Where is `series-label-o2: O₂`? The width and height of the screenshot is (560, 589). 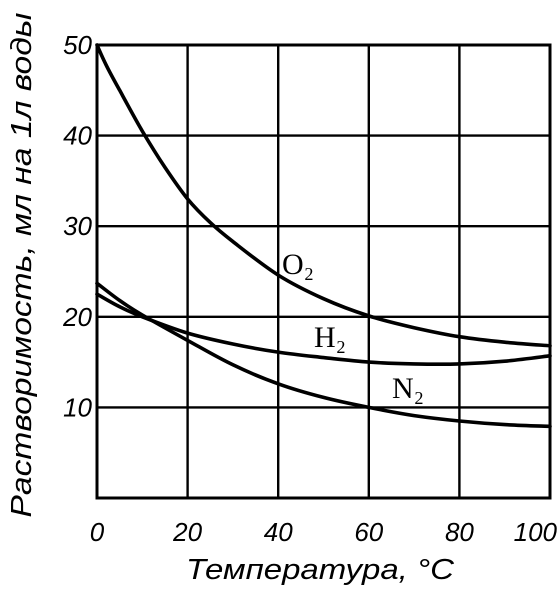 series-label-o2: O₂ is located at coordinates (298, 264).